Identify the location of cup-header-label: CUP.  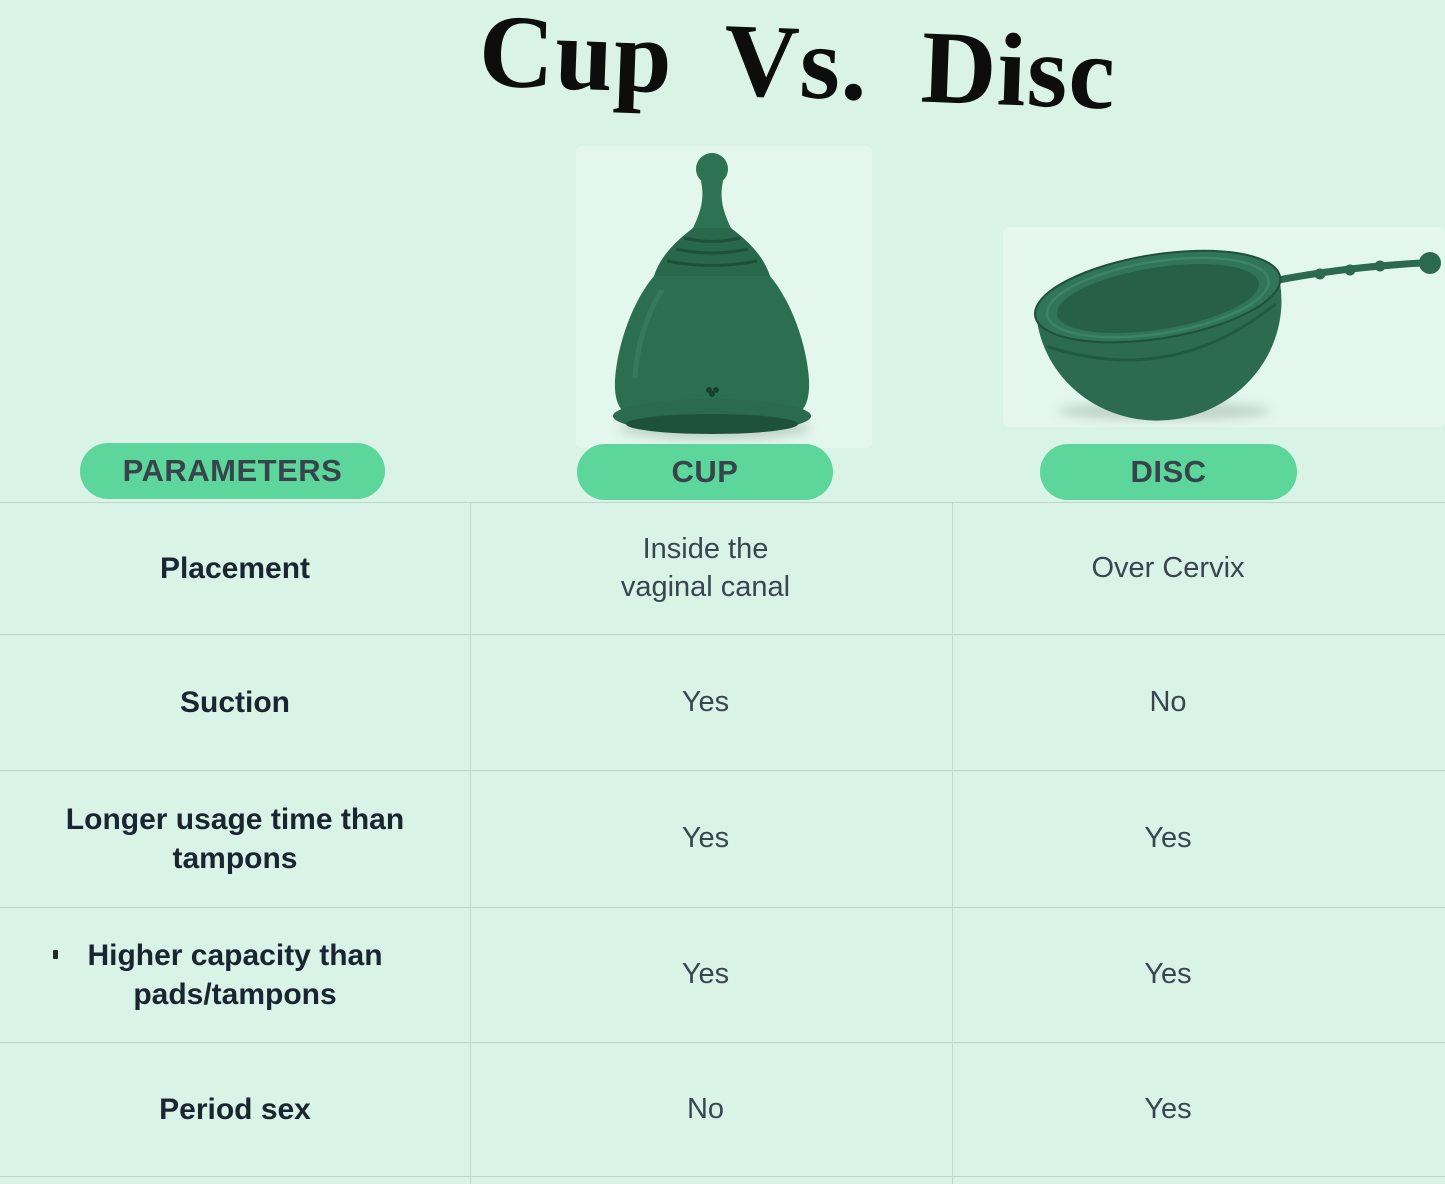
(705, 471).